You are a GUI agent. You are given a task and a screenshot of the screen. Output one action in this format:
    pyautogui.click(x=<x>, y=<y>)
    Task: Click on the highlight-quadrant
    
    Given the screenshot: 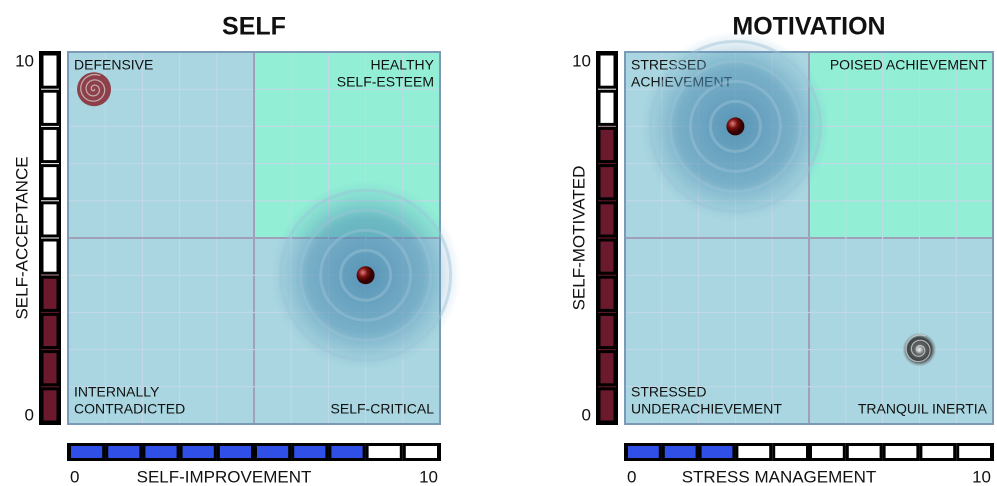 What is the action you would take?
    pyautogui.click(x=901, y=145)
    